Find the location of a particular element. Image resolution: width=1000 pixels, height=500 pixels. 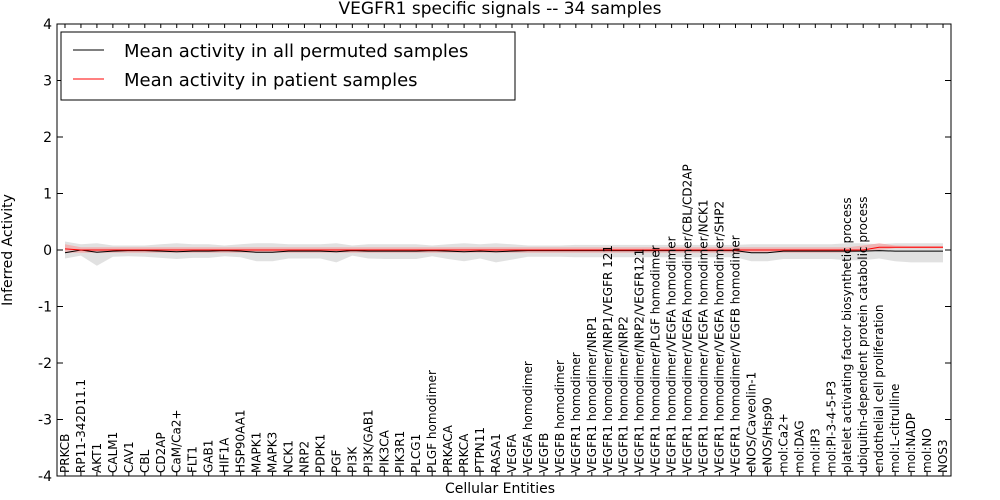

x-tick-label: mol:NADP is located at coordinates (911, 443).